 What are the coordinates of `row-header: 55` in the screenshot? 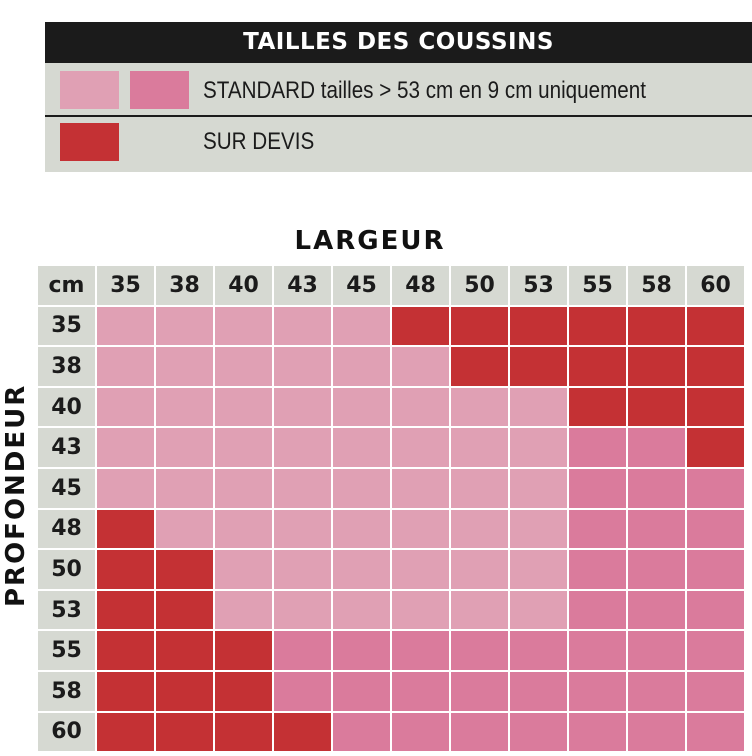 It's located at (66, 650).